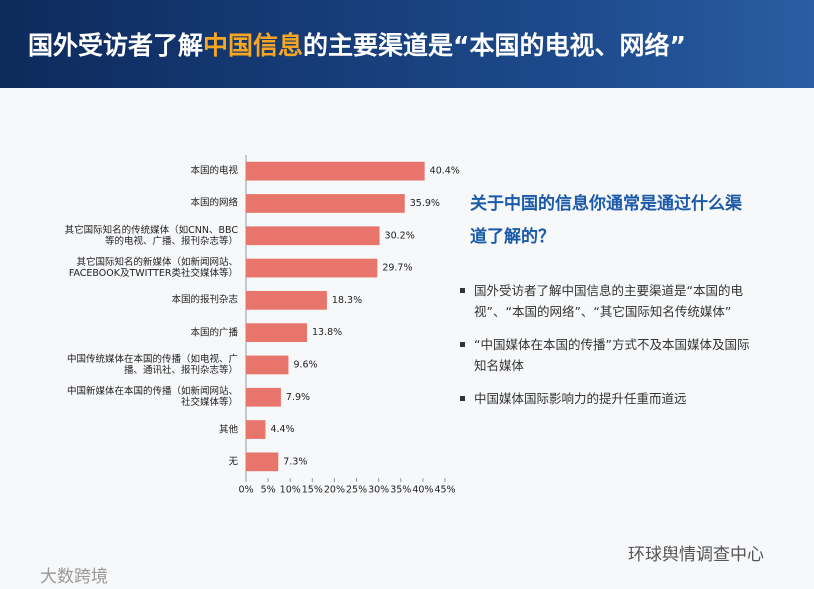 The width and height of the screenshot is (814, 589). What do you see at coordinates (610, 398) in the screenshot?
I see `bullet: 中国媒体国际影响力的提升任重而道远` at bounding box center [610, 398].